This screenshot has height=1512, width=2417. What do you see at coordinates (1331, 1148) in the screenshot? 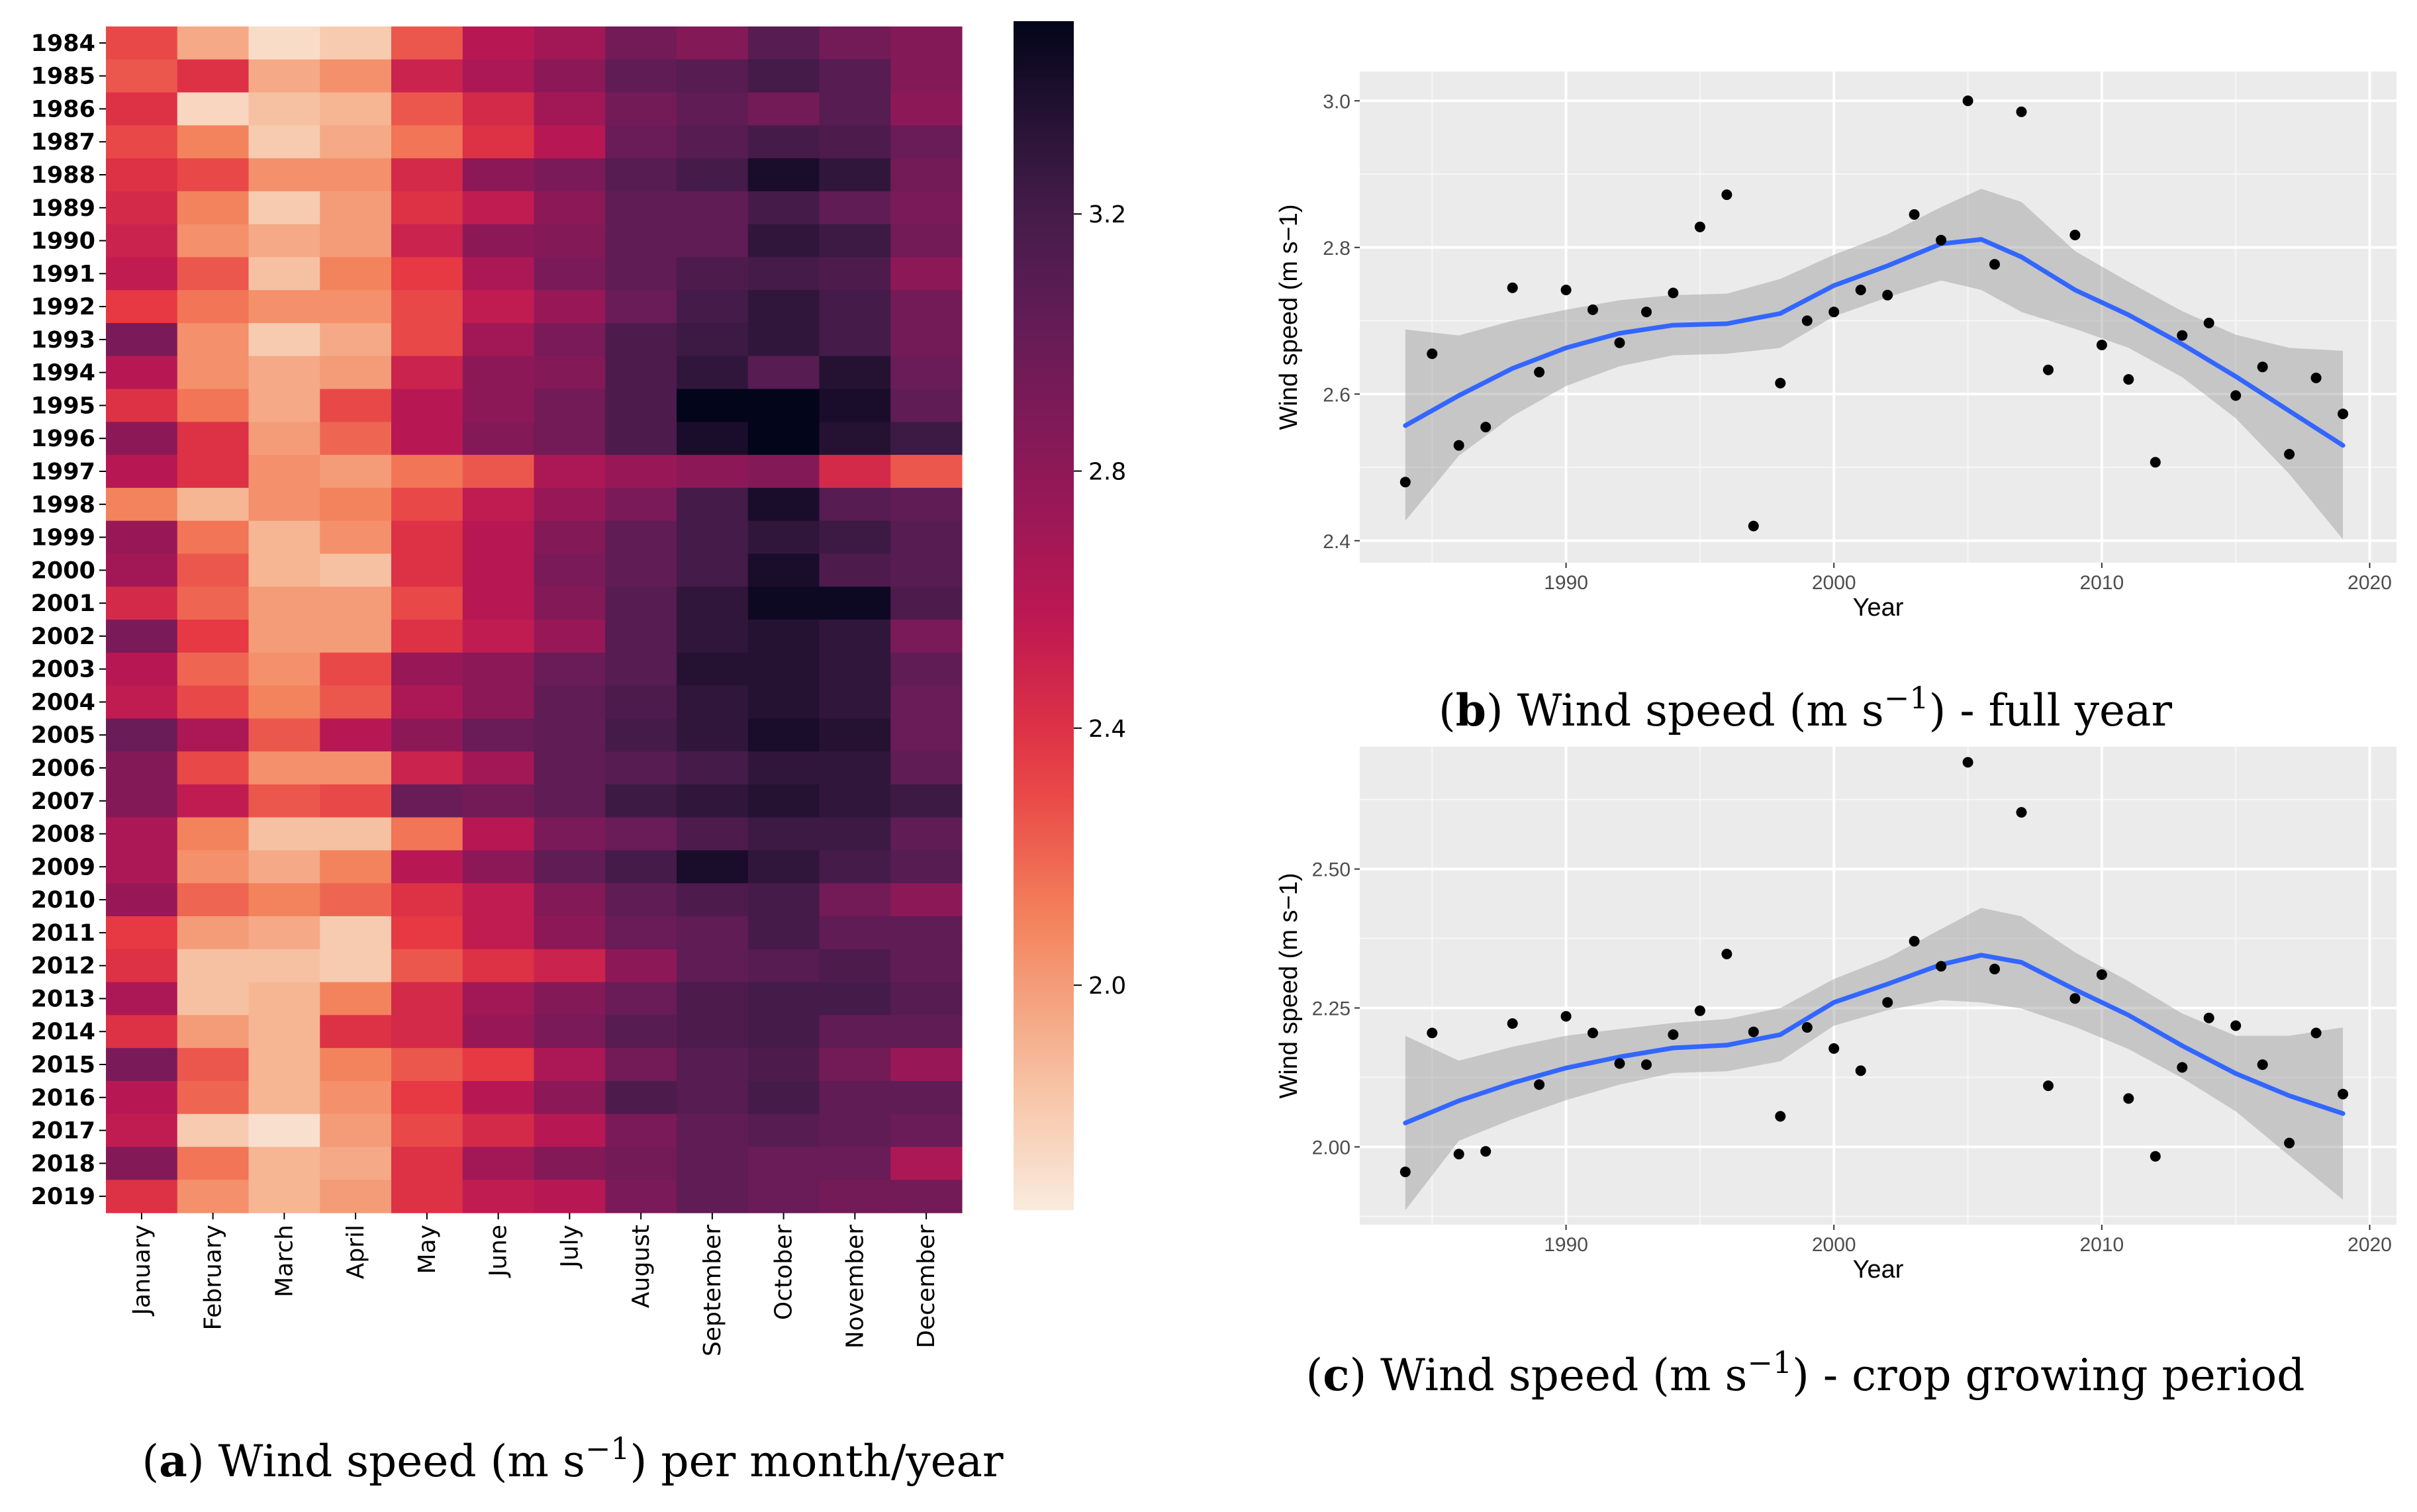
I see `y-tick-label: 2.00` at bounding box center [1331, 1148].